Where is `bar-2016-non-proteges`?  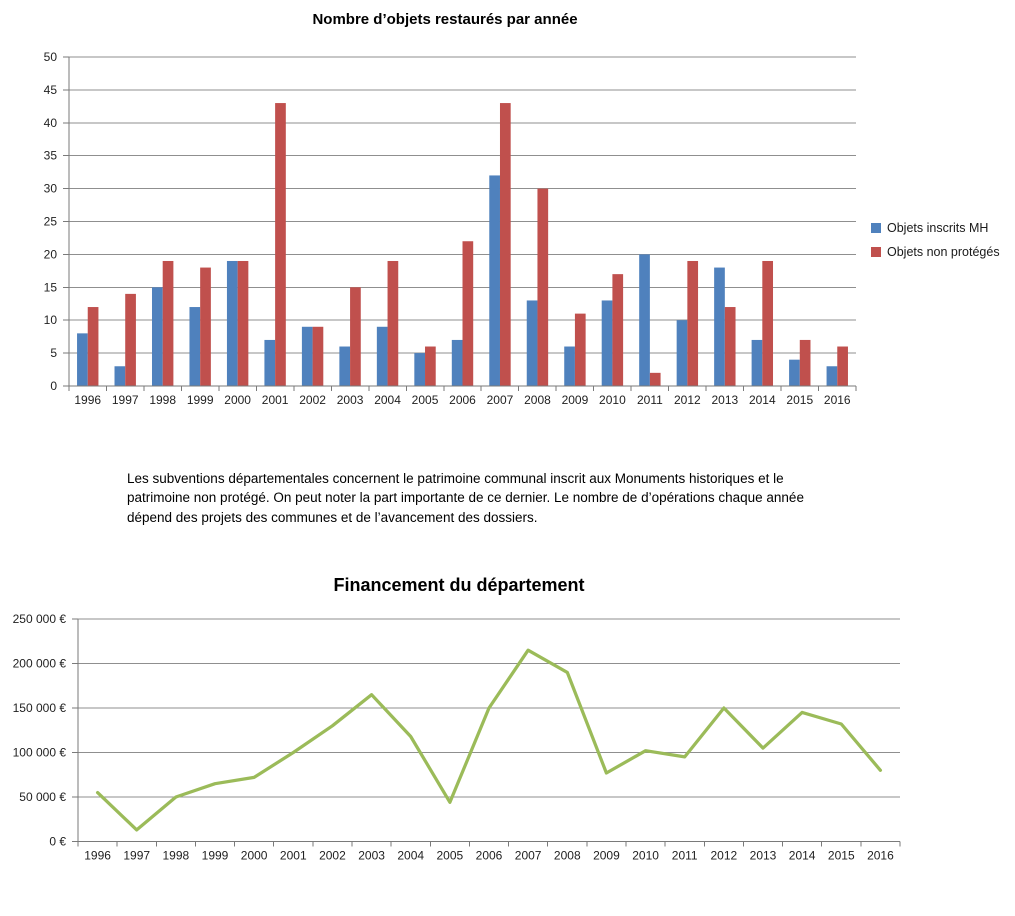 bar-2016-non-proteges is located at coordinates (842, 366).